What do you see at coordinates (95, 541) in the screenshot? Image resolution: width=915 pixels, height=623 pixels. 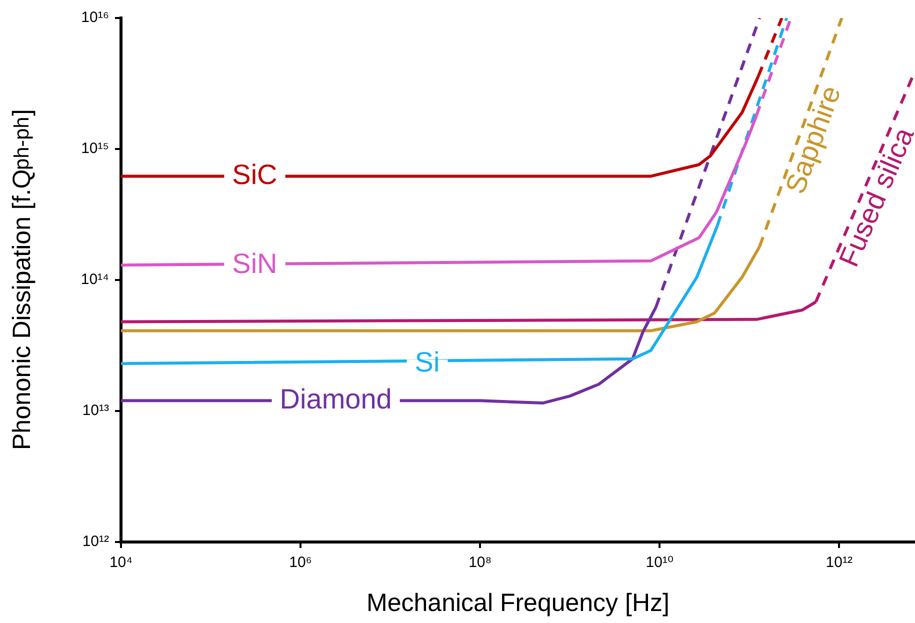 I see `y-tick-label: 10¹²` at bounding box center [95, 541].